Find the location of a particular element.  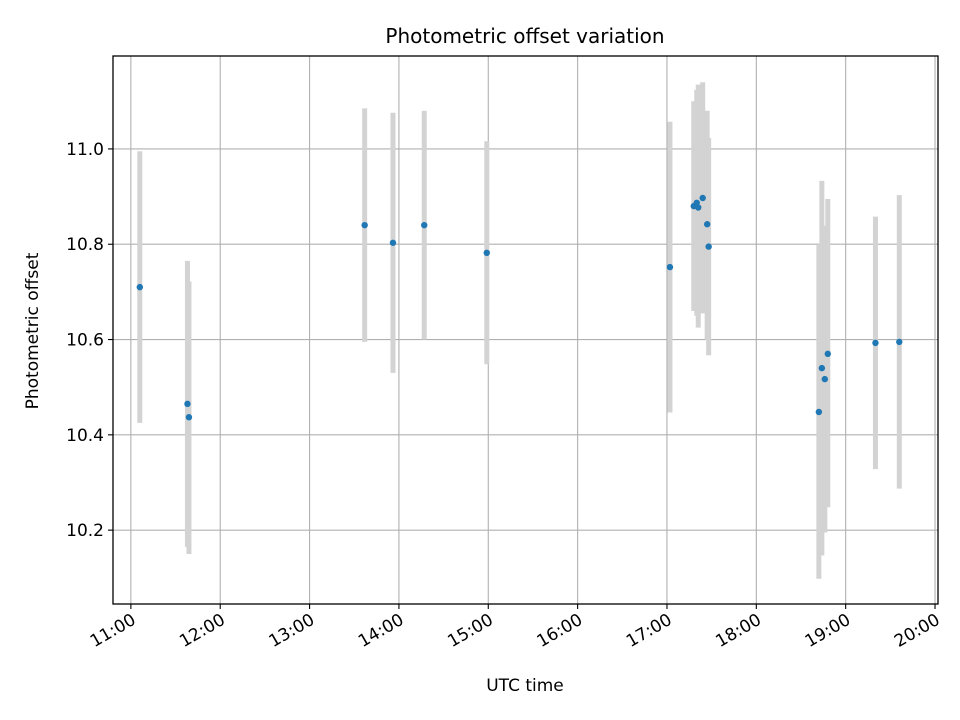

y-tick-label: 10.2 is located at coordinates (85, 531).